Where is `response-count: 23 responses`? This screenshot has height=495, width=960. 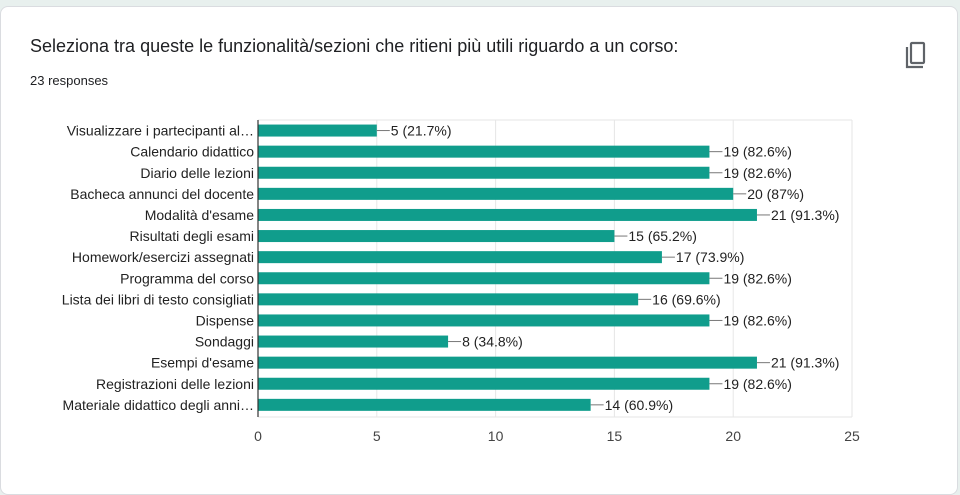 response-count: 23 responses is located at coordinates (69, 80).